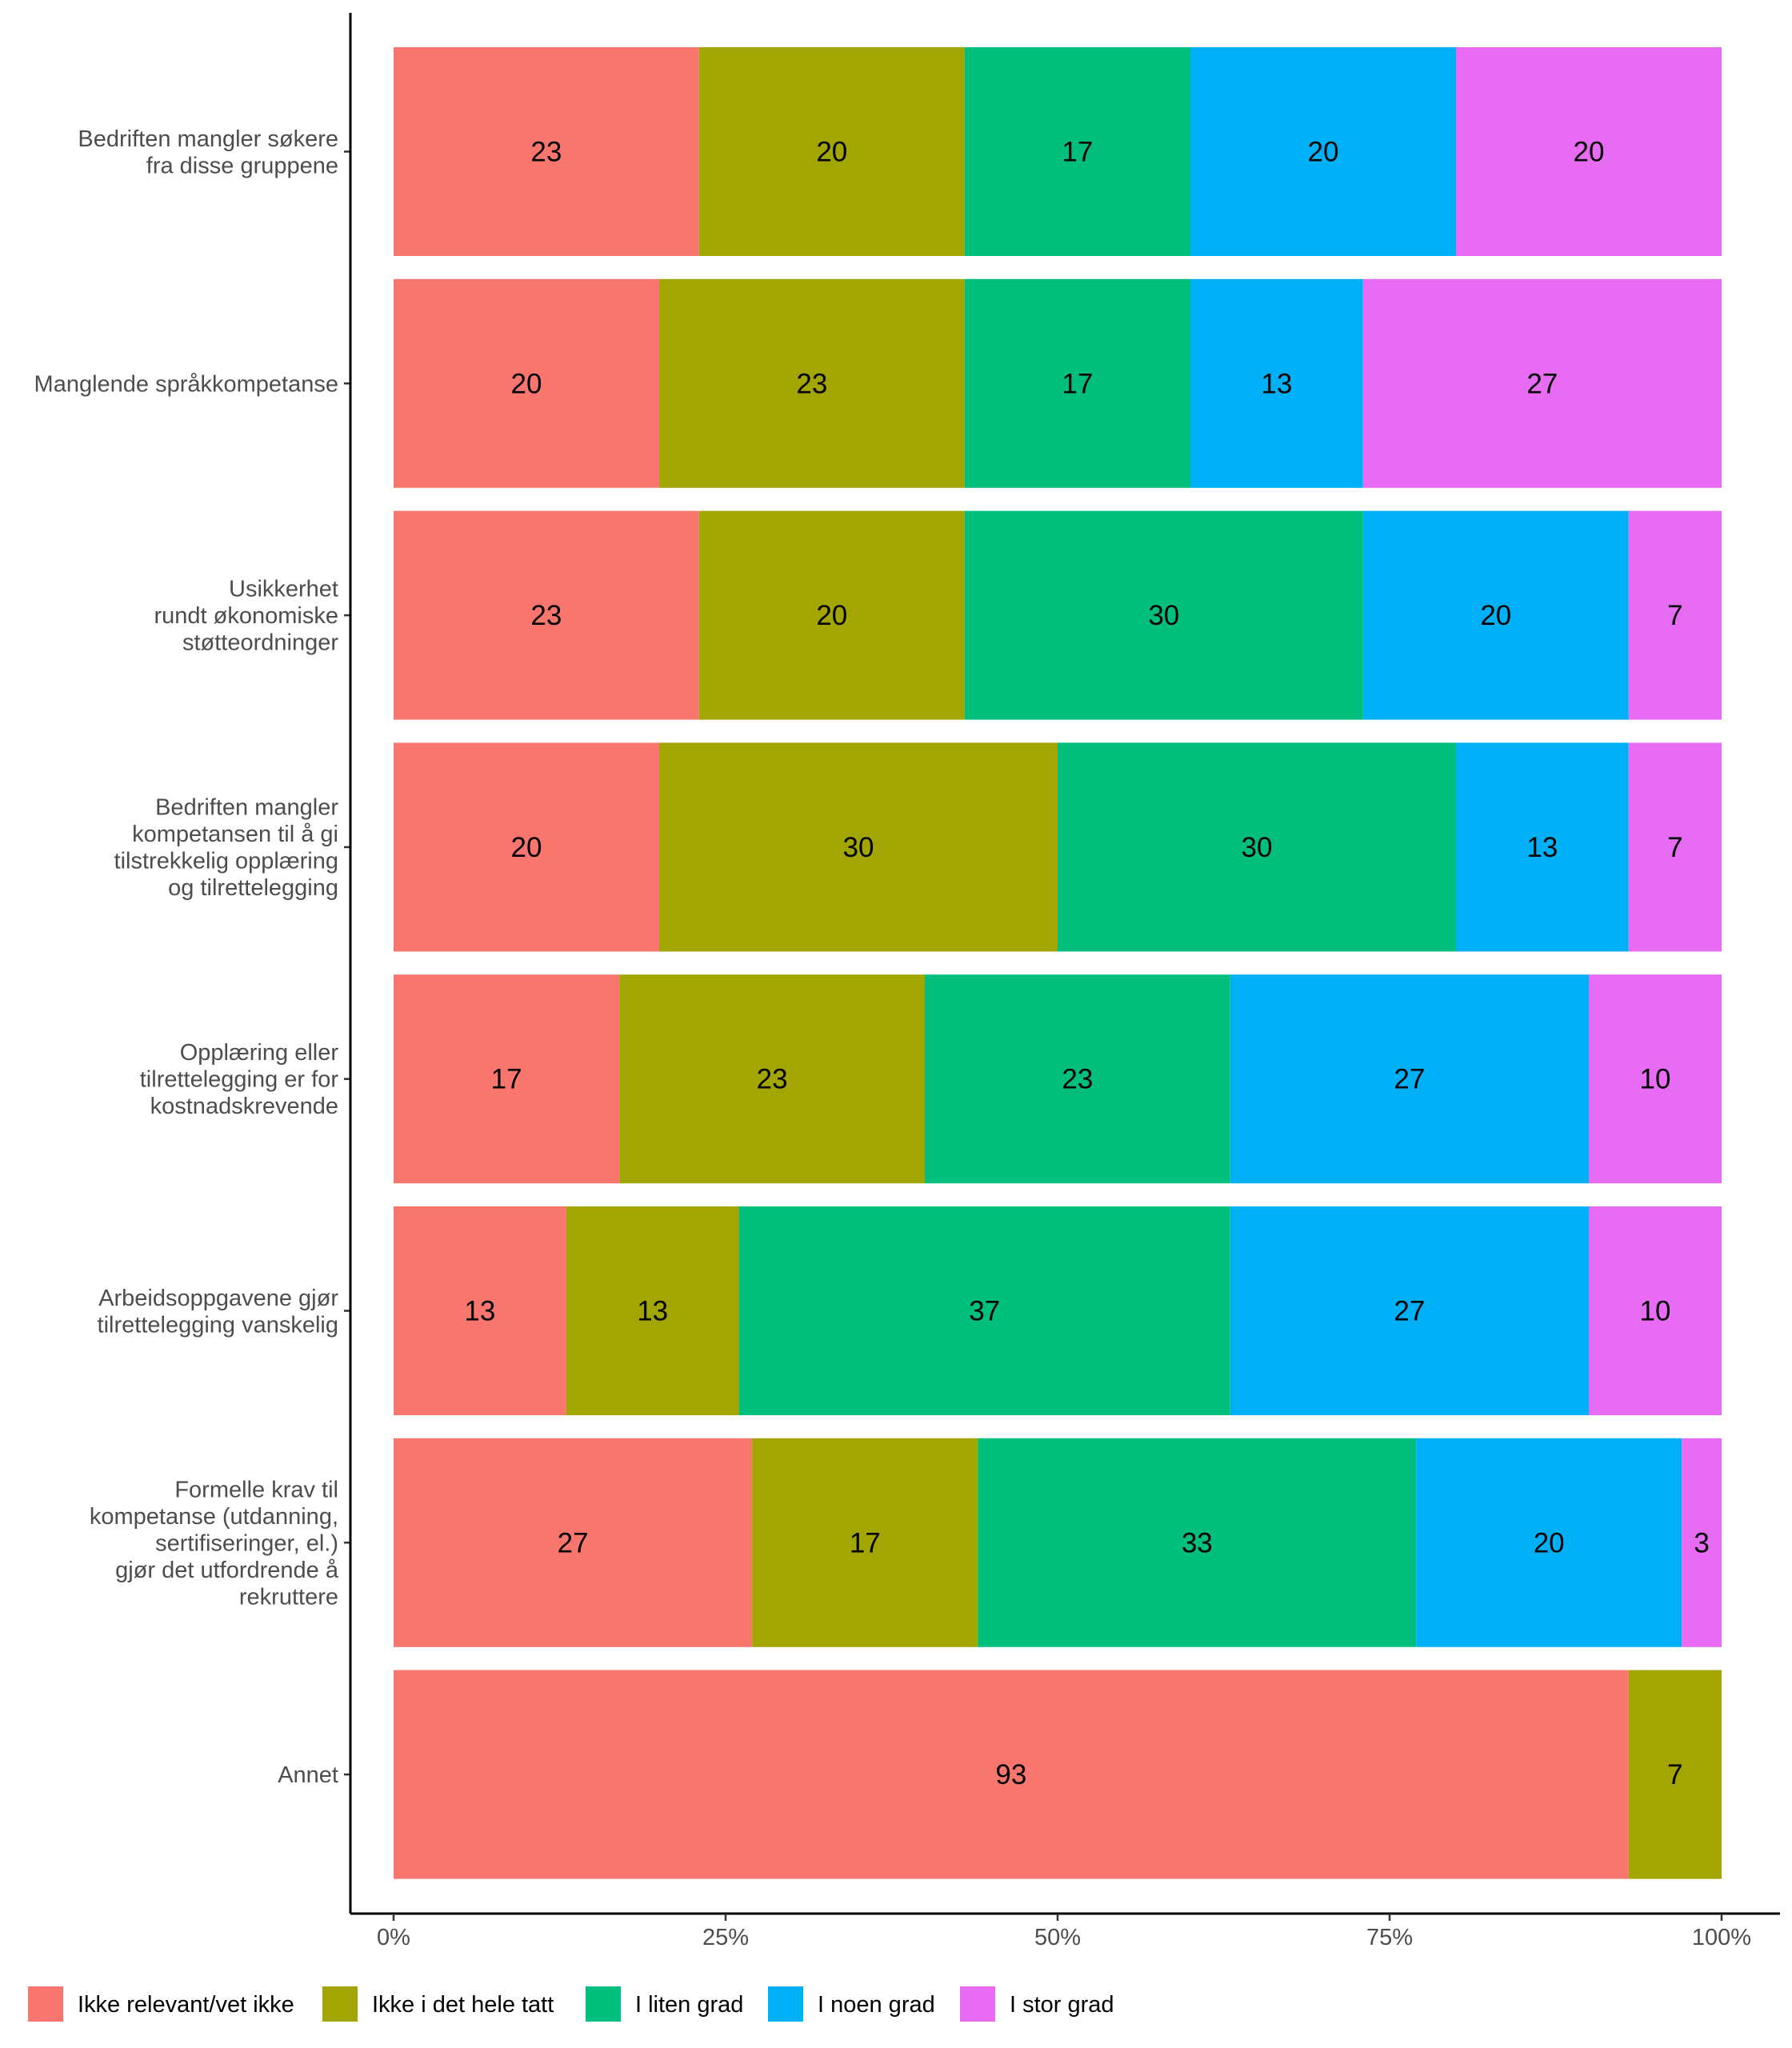 The width and height of the screenshot is (1792, 2048). I want to click on legend-label-1: Ikke relevant/vet ikke, so click(186, 2005).